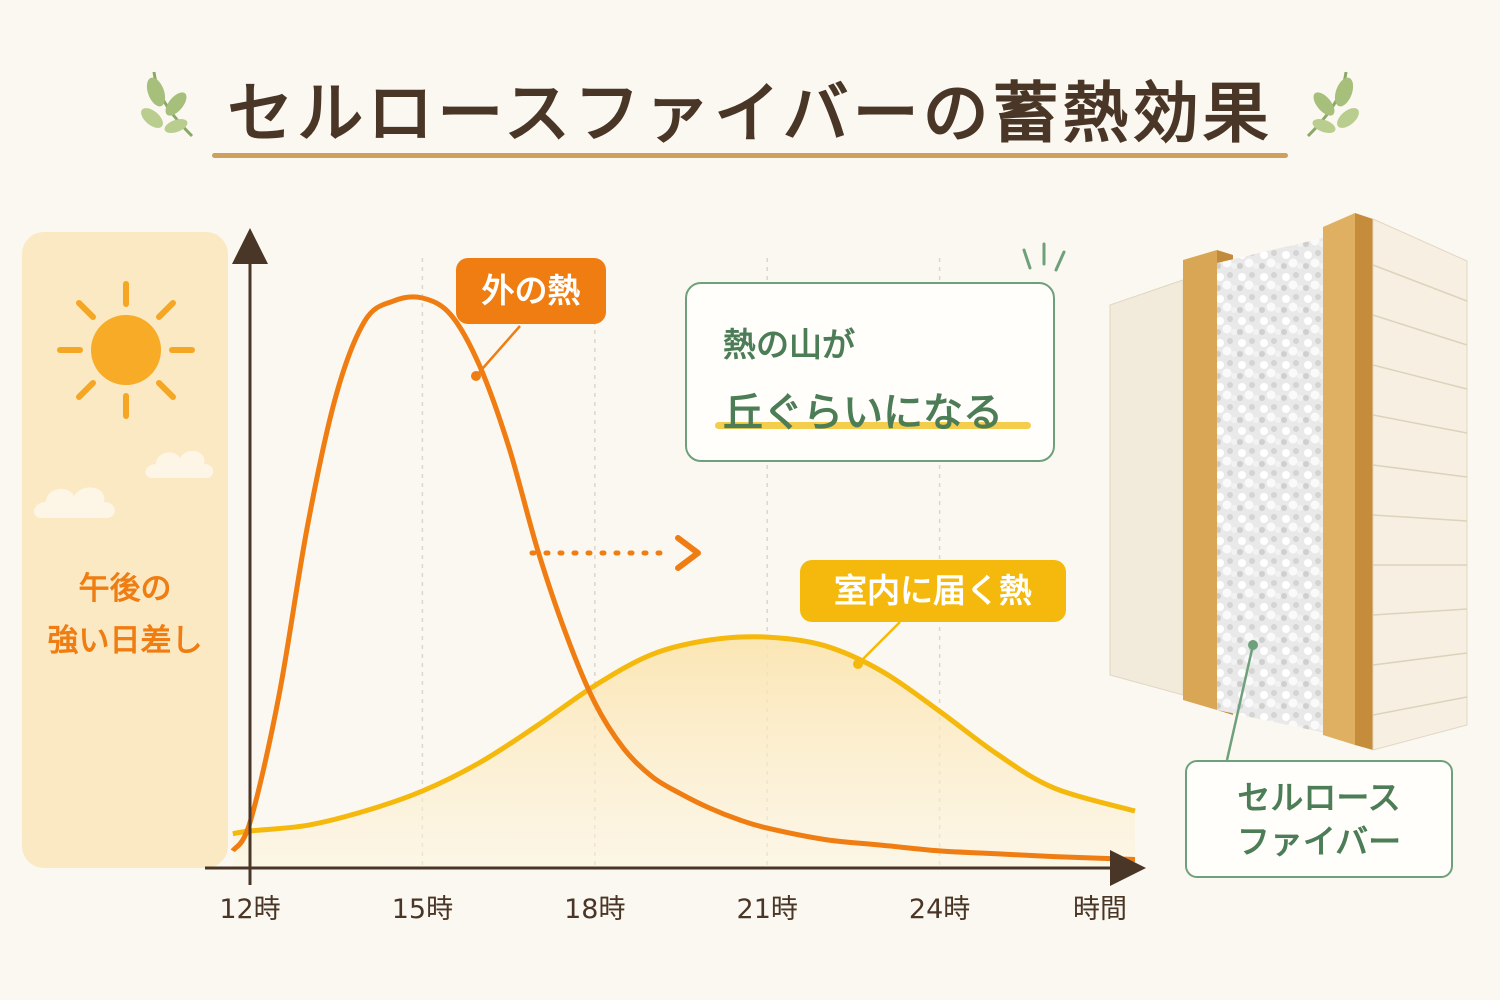 This screenshot has height=1000, width=1500. Describe the element at coordinates (684, 735) in the screenshot. I see `indoor-heat-line` at that location.